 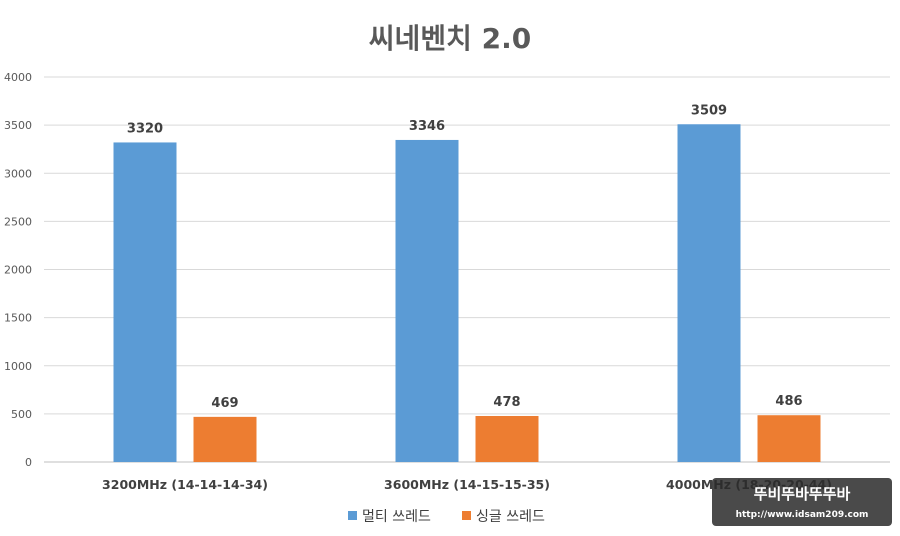 I want to click on x-category-label: 3600MHz (14-15-15-35), so click(x=467, y=484).